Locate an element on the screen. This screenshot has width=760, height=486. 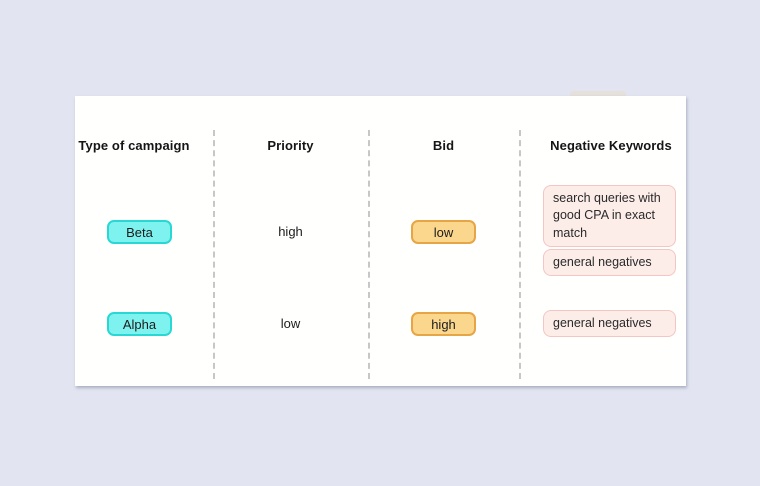
campaign-pill-beta: Beta is located at coordinates (139, 232).